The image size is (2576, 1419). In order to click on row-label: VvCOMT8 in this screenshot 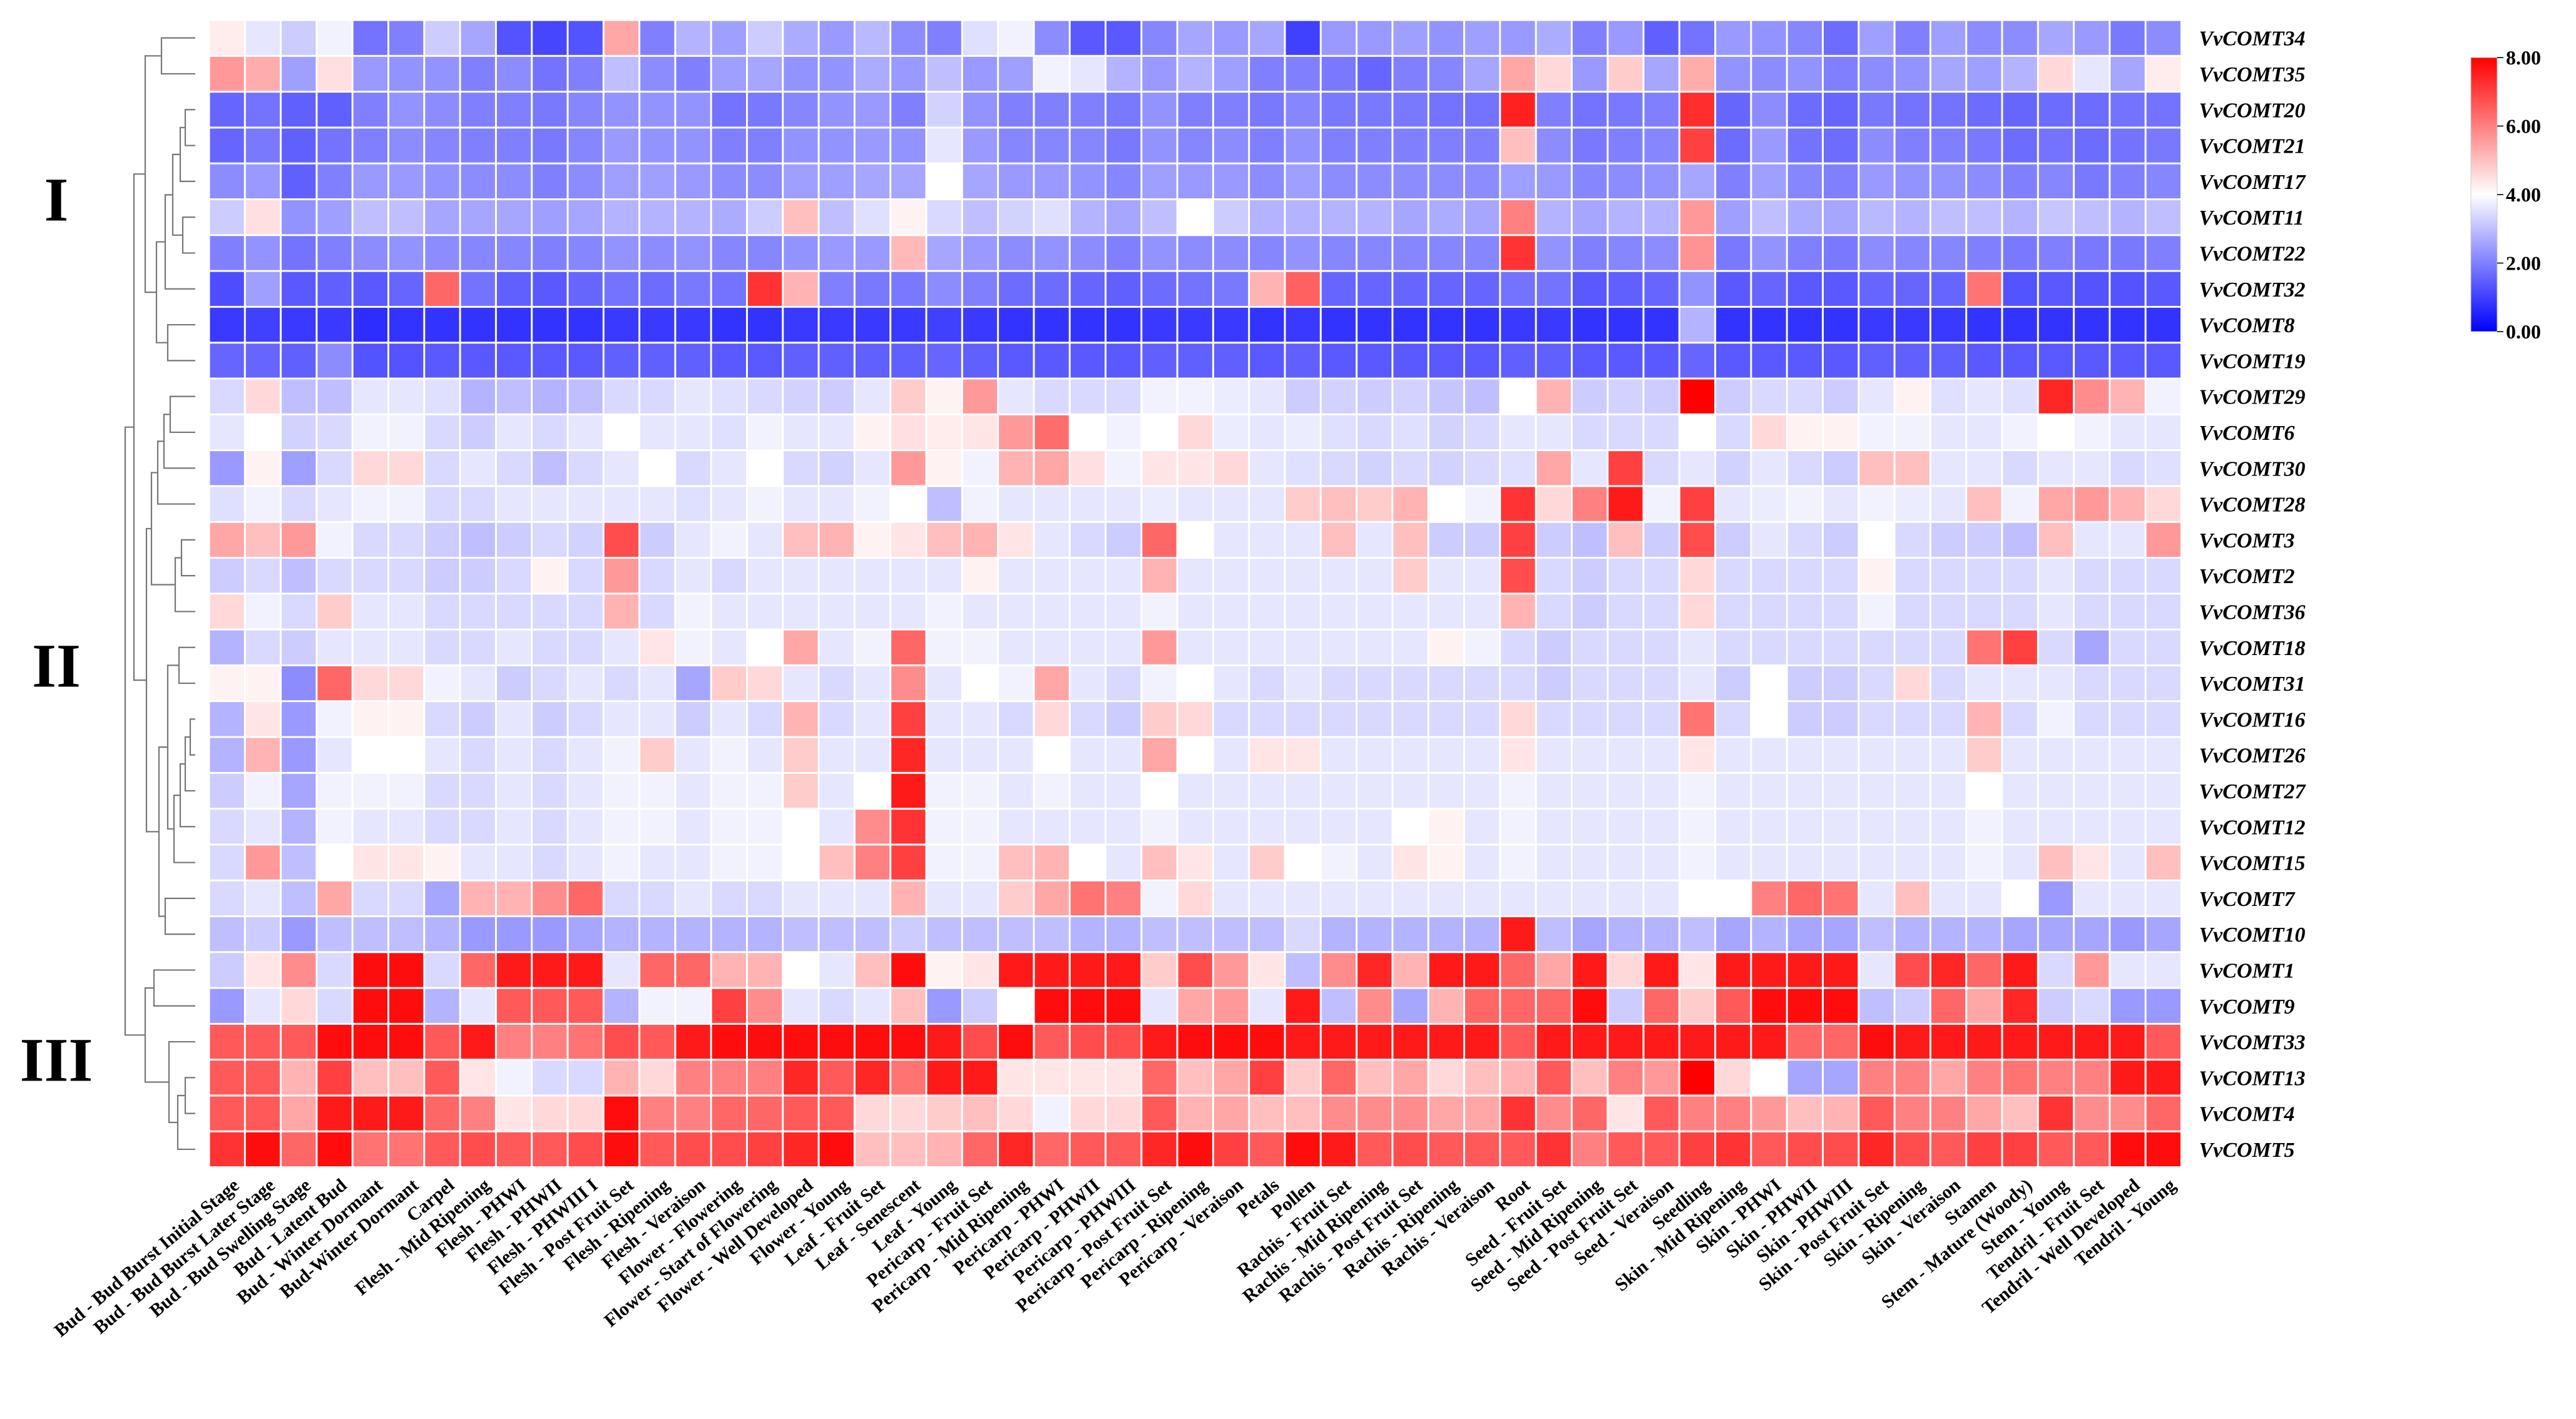, I will do `click(2247, 325)`.